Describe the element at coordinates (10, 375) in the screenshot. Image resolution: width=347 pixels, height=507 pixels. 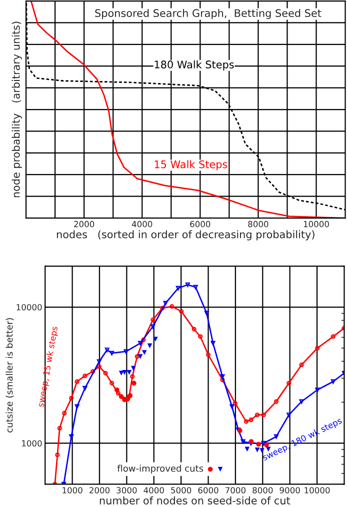
I see `y-axis-title: cutsize (smaller is better)` at that location.